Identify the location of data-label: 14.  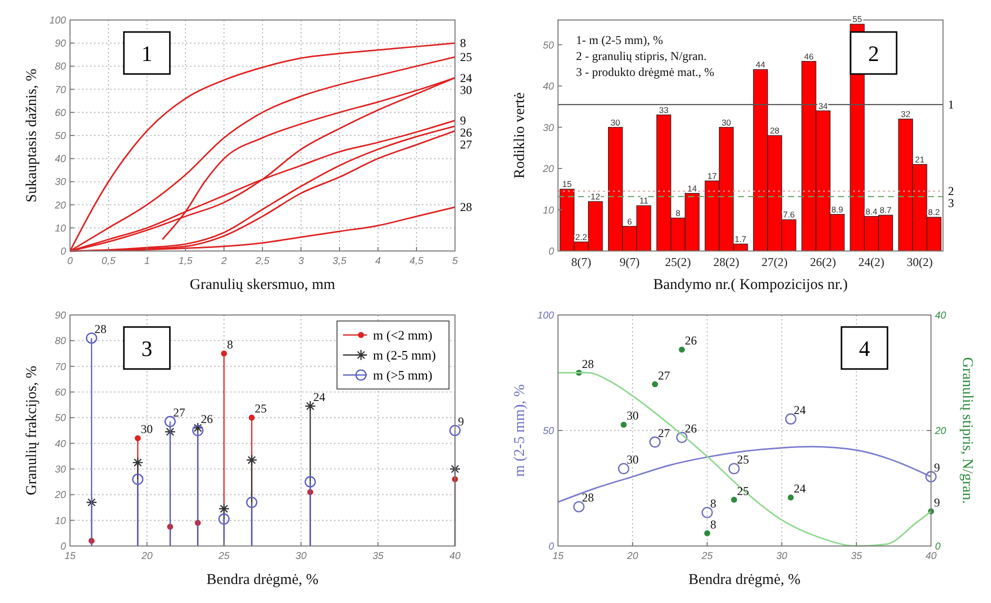
(692, 188).